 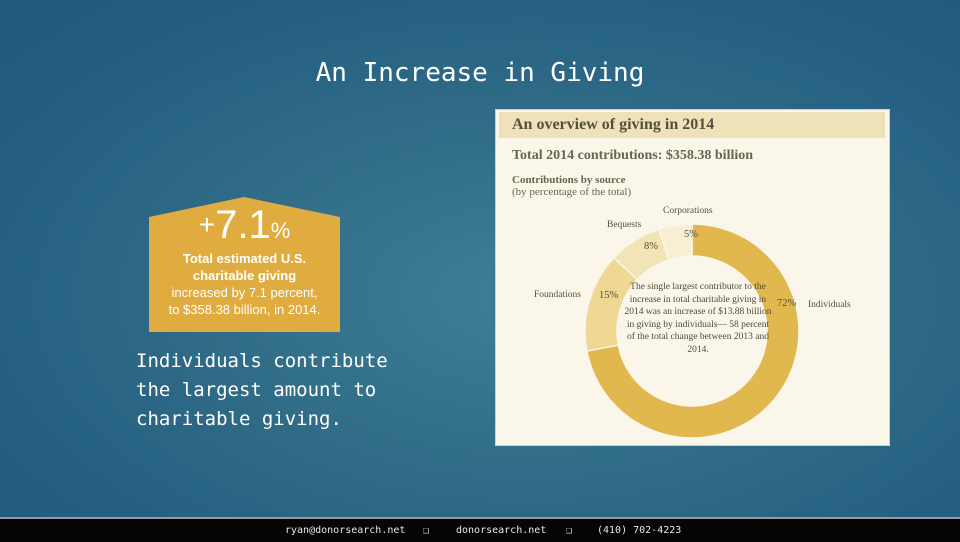 What do you see at coordinates (609, 295) in the screenshot?
I see `pct-foundations: 15%` at bounding box center [609, 295].